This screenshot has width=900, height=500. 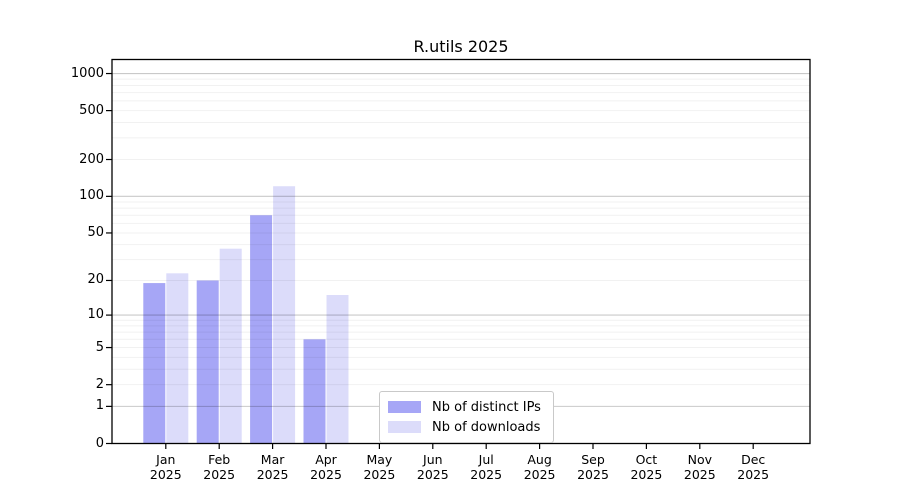 I want to click on y-tick-label: 200, so click(x=91, y=159).